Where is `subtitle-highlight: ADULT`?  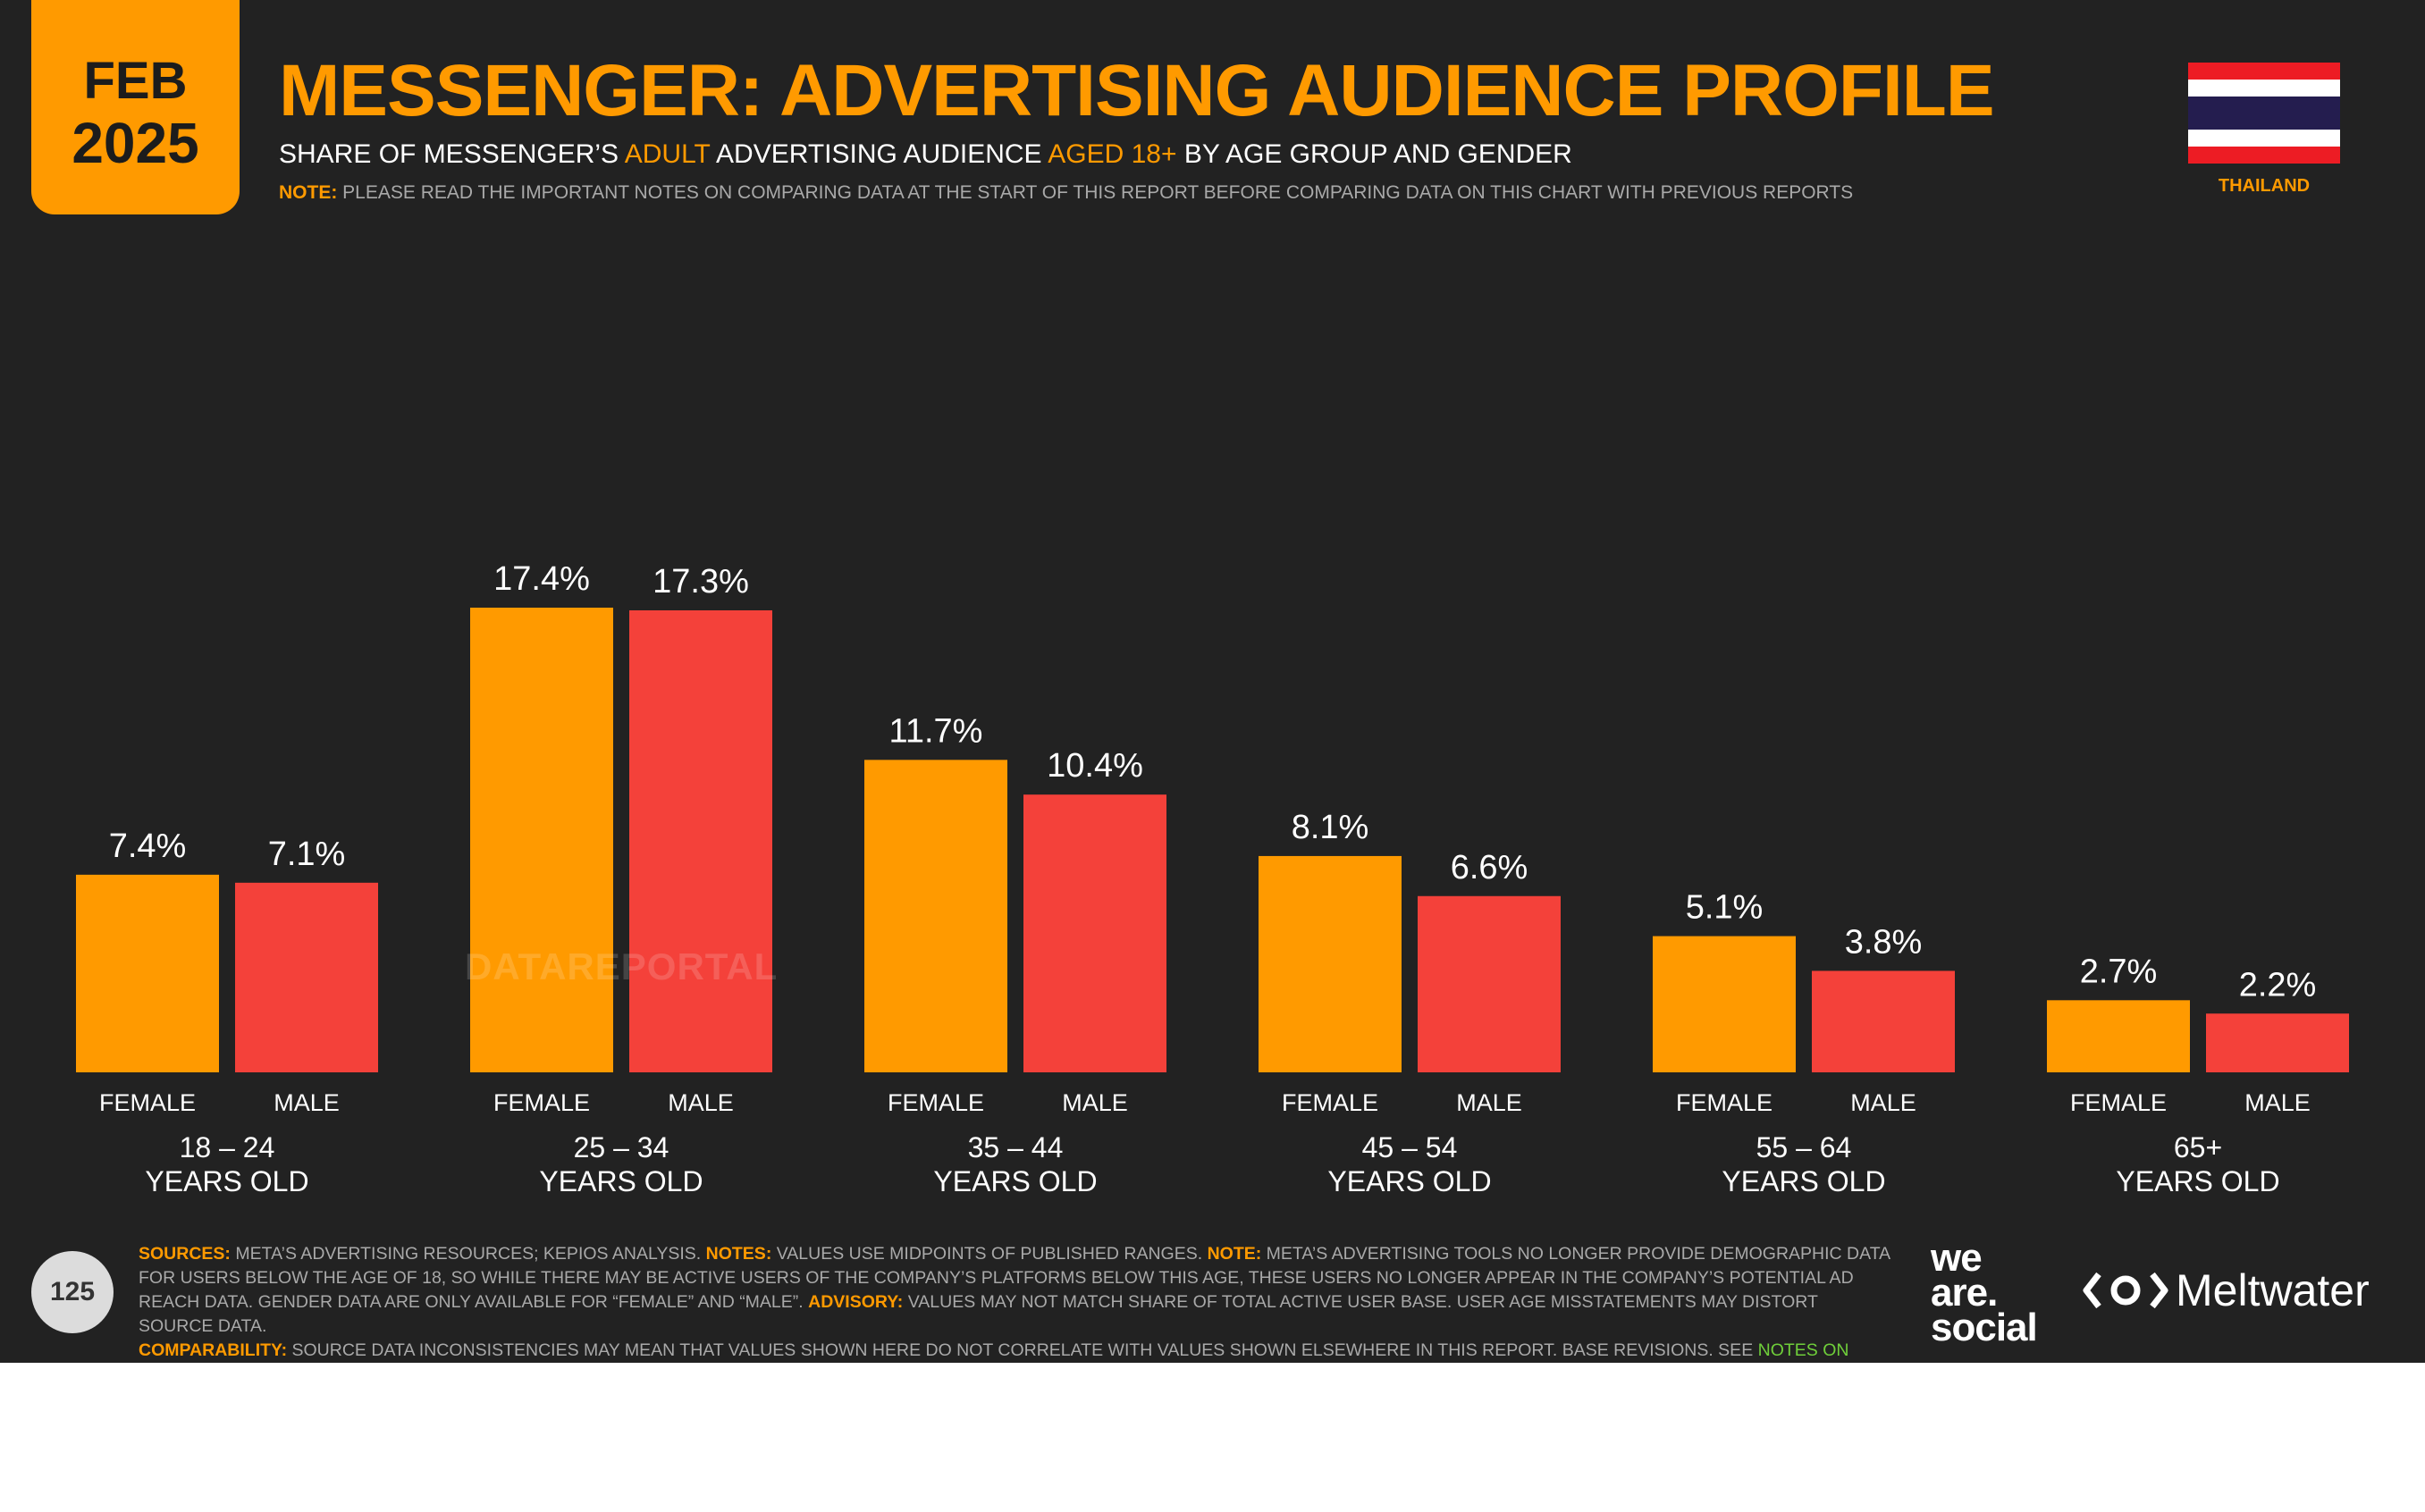 subtitle-highlight: ADULT is located at coordinates (667, 154).